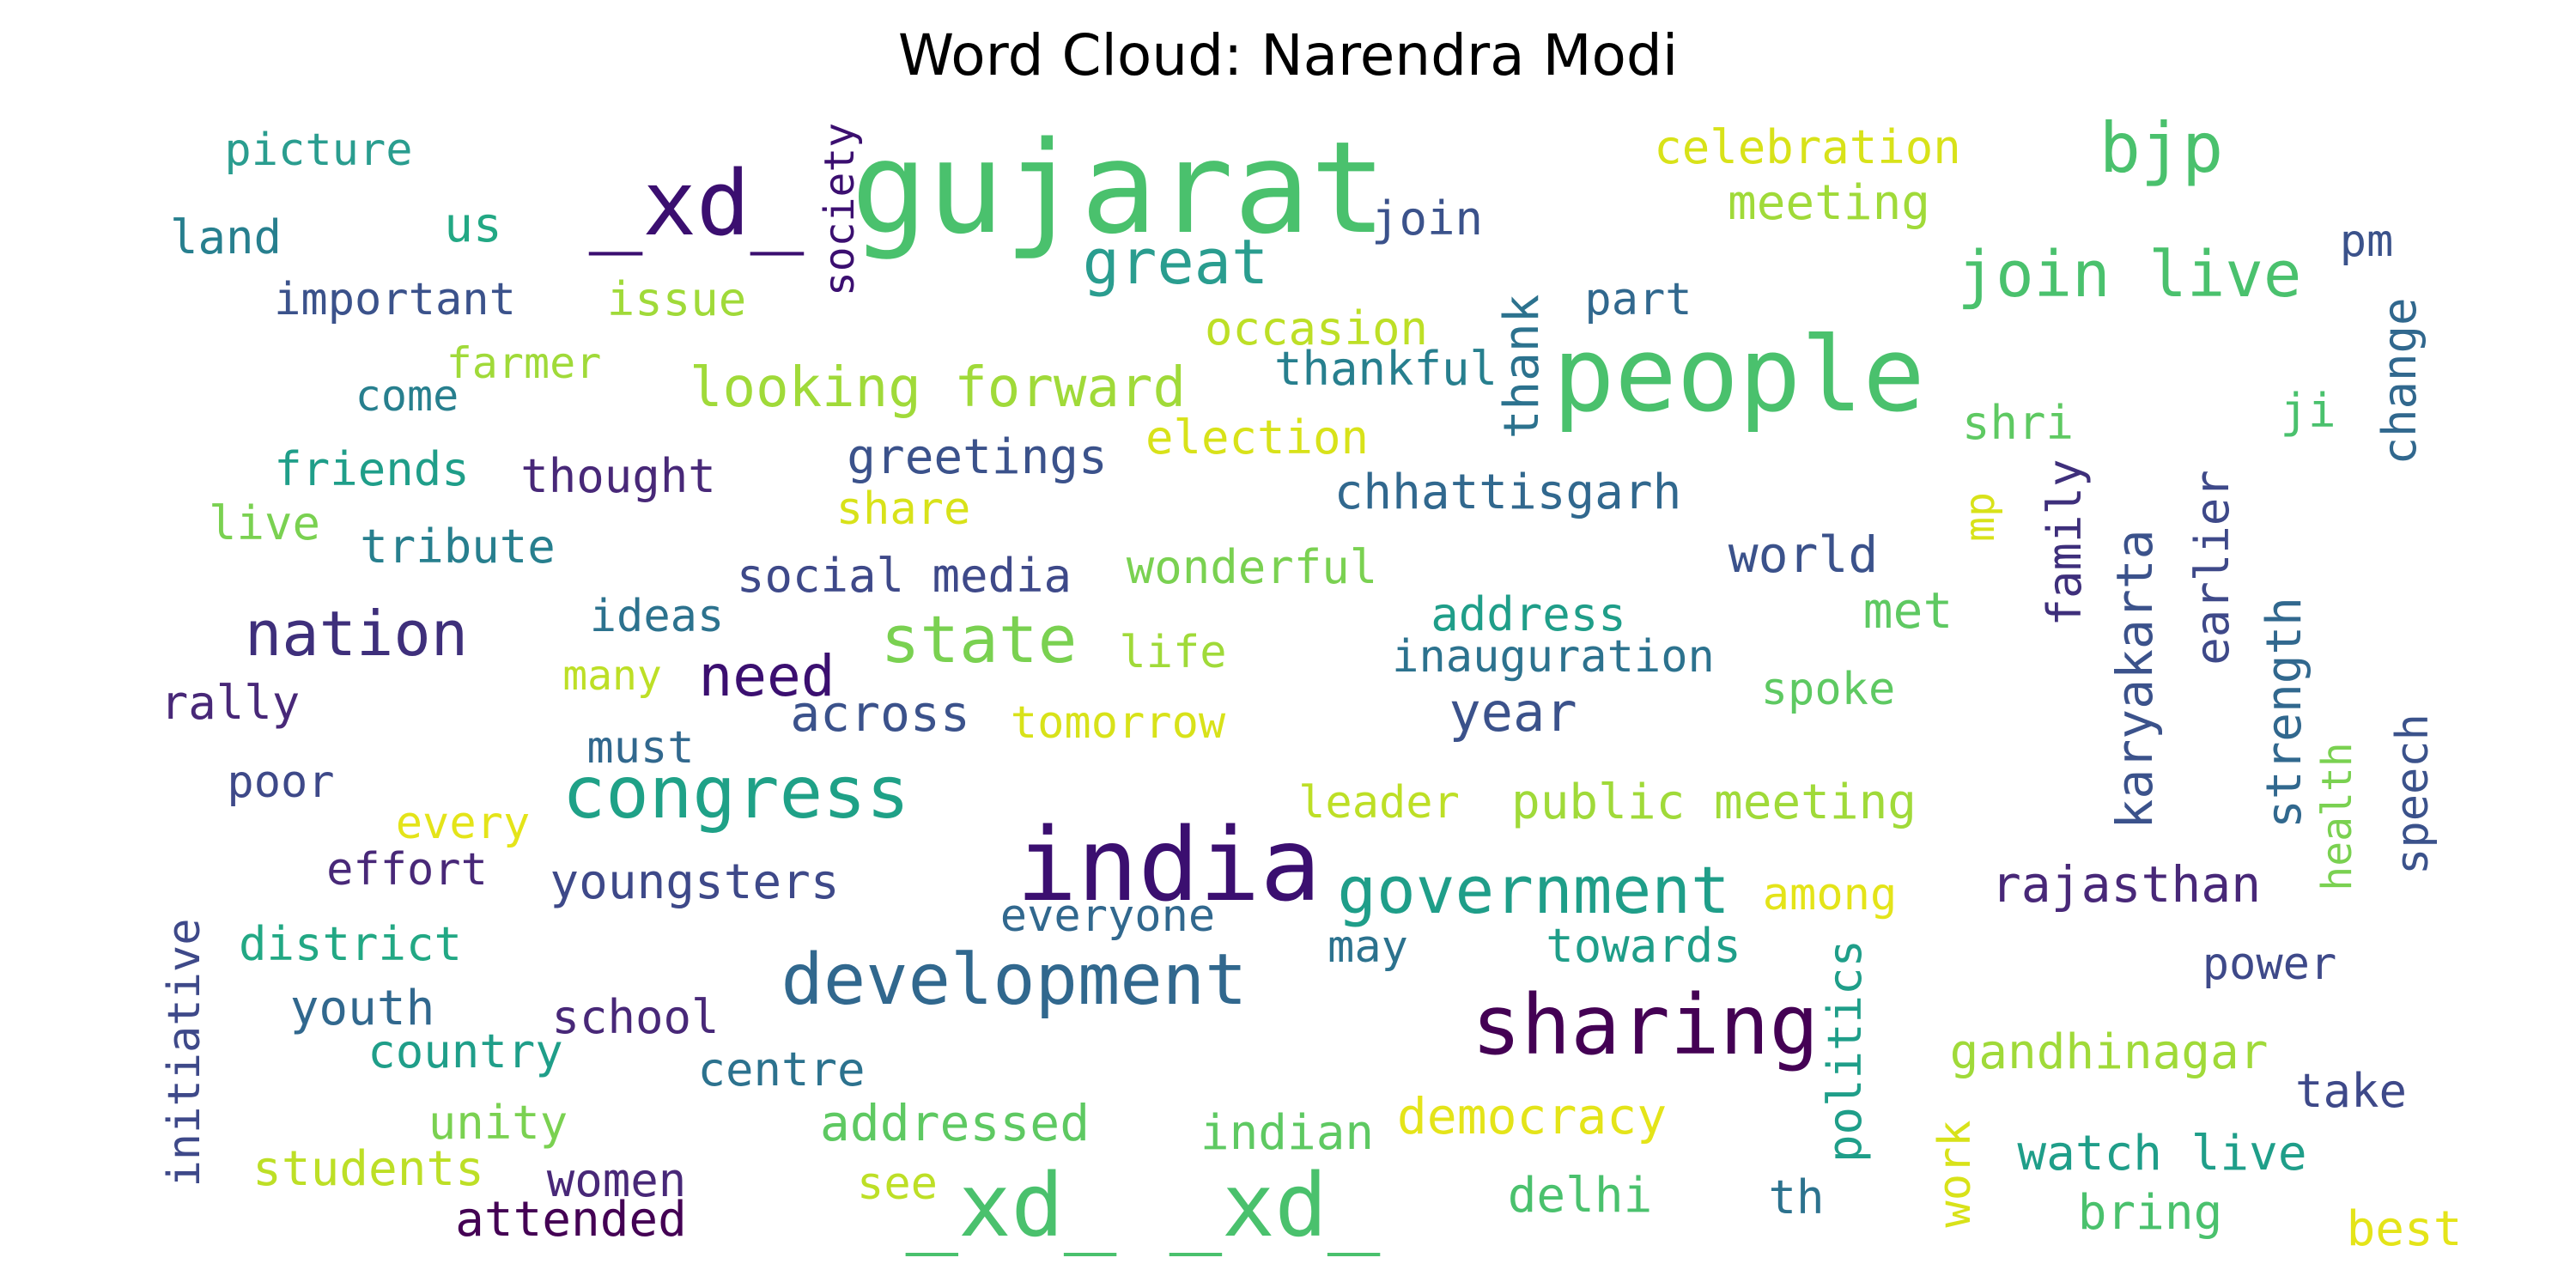  Describe the element at coordinates (524, 363) in the screenshot. I see `word-farmer: farmer` at that location.